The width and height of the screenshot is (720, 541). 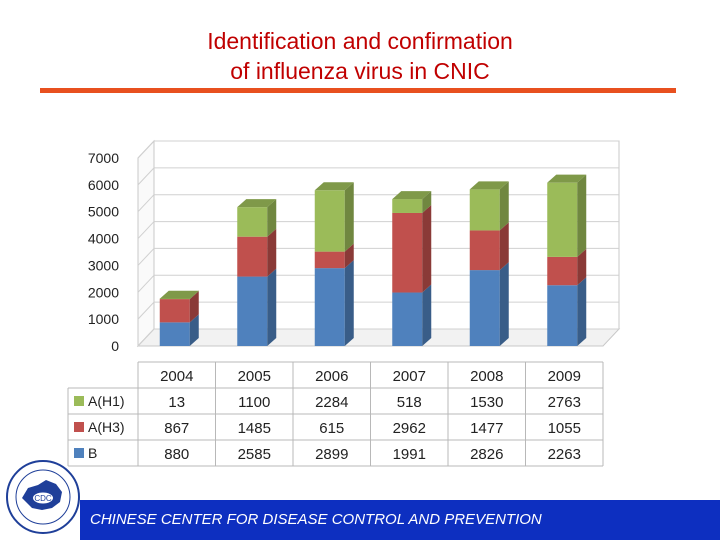 I want to click on y-tick-label: 0, so click(x=115, y=346).